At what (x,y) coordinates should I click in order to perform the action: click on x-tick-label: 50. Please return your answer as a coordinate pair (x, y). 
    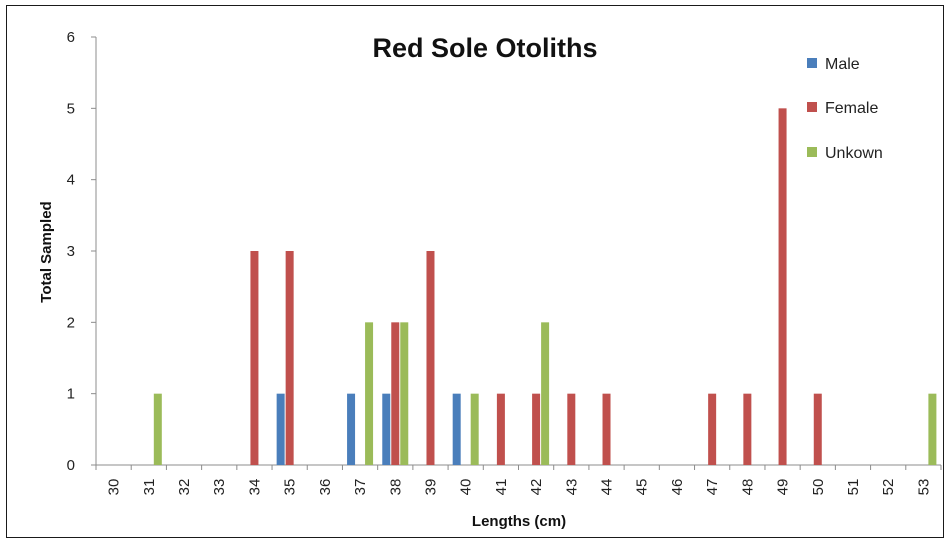
    Looking at the image, I should click on (818, 487).